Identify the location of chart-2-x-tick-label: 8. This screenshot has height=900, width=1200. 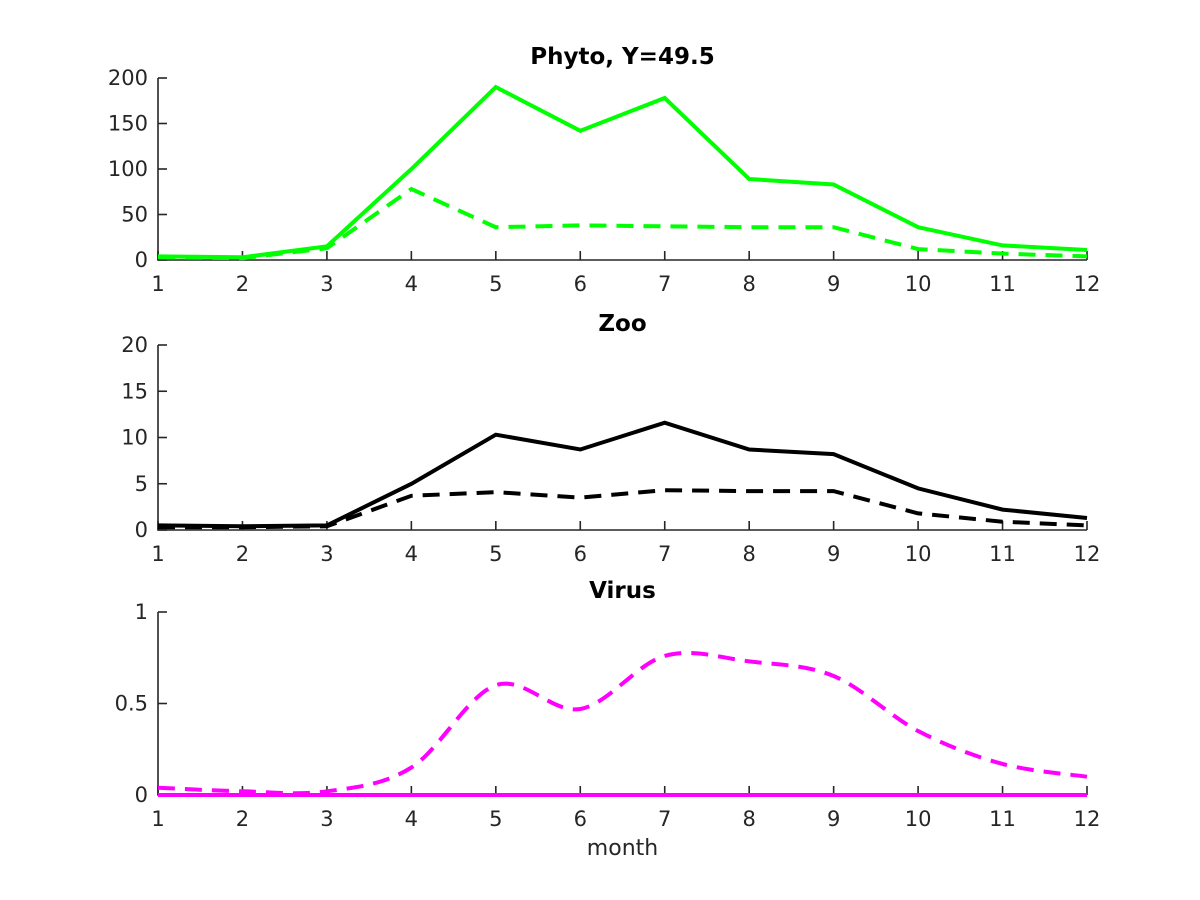
(748, 819).